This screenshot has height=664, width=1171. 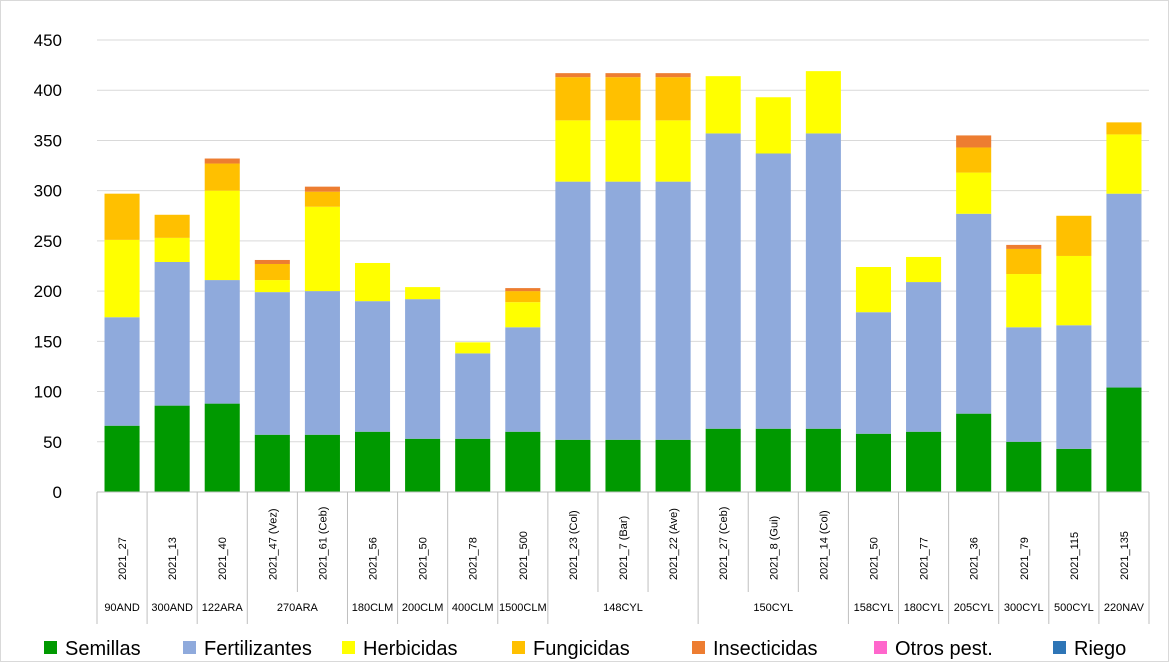 What do you see at coordinates (374, 558) in the screenshot?
I see `x-category-label: 2021_56` at bounding box center [374, 558].